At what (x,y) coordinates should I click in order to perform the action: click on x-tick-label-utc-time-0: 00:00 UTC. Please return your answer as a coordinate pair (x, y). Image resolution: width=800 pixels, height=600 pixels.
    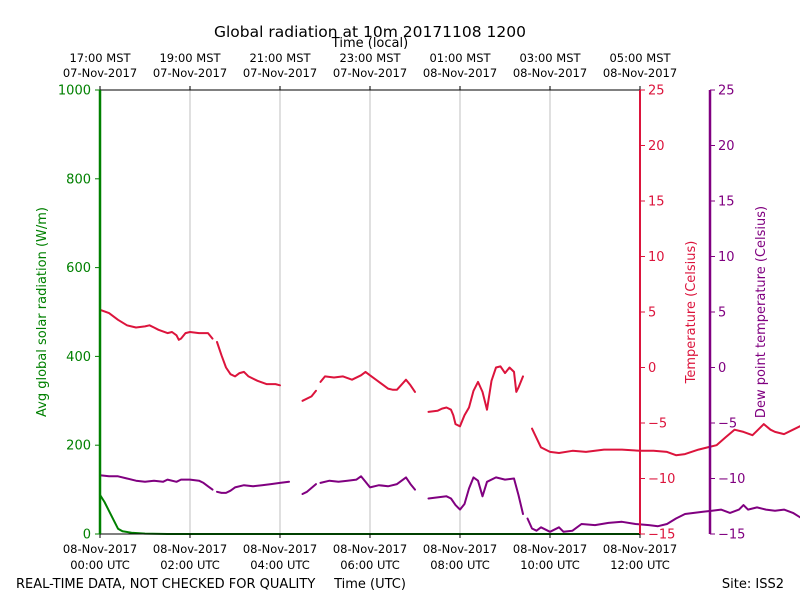
    Looking at the image, I should click on (100, 565).